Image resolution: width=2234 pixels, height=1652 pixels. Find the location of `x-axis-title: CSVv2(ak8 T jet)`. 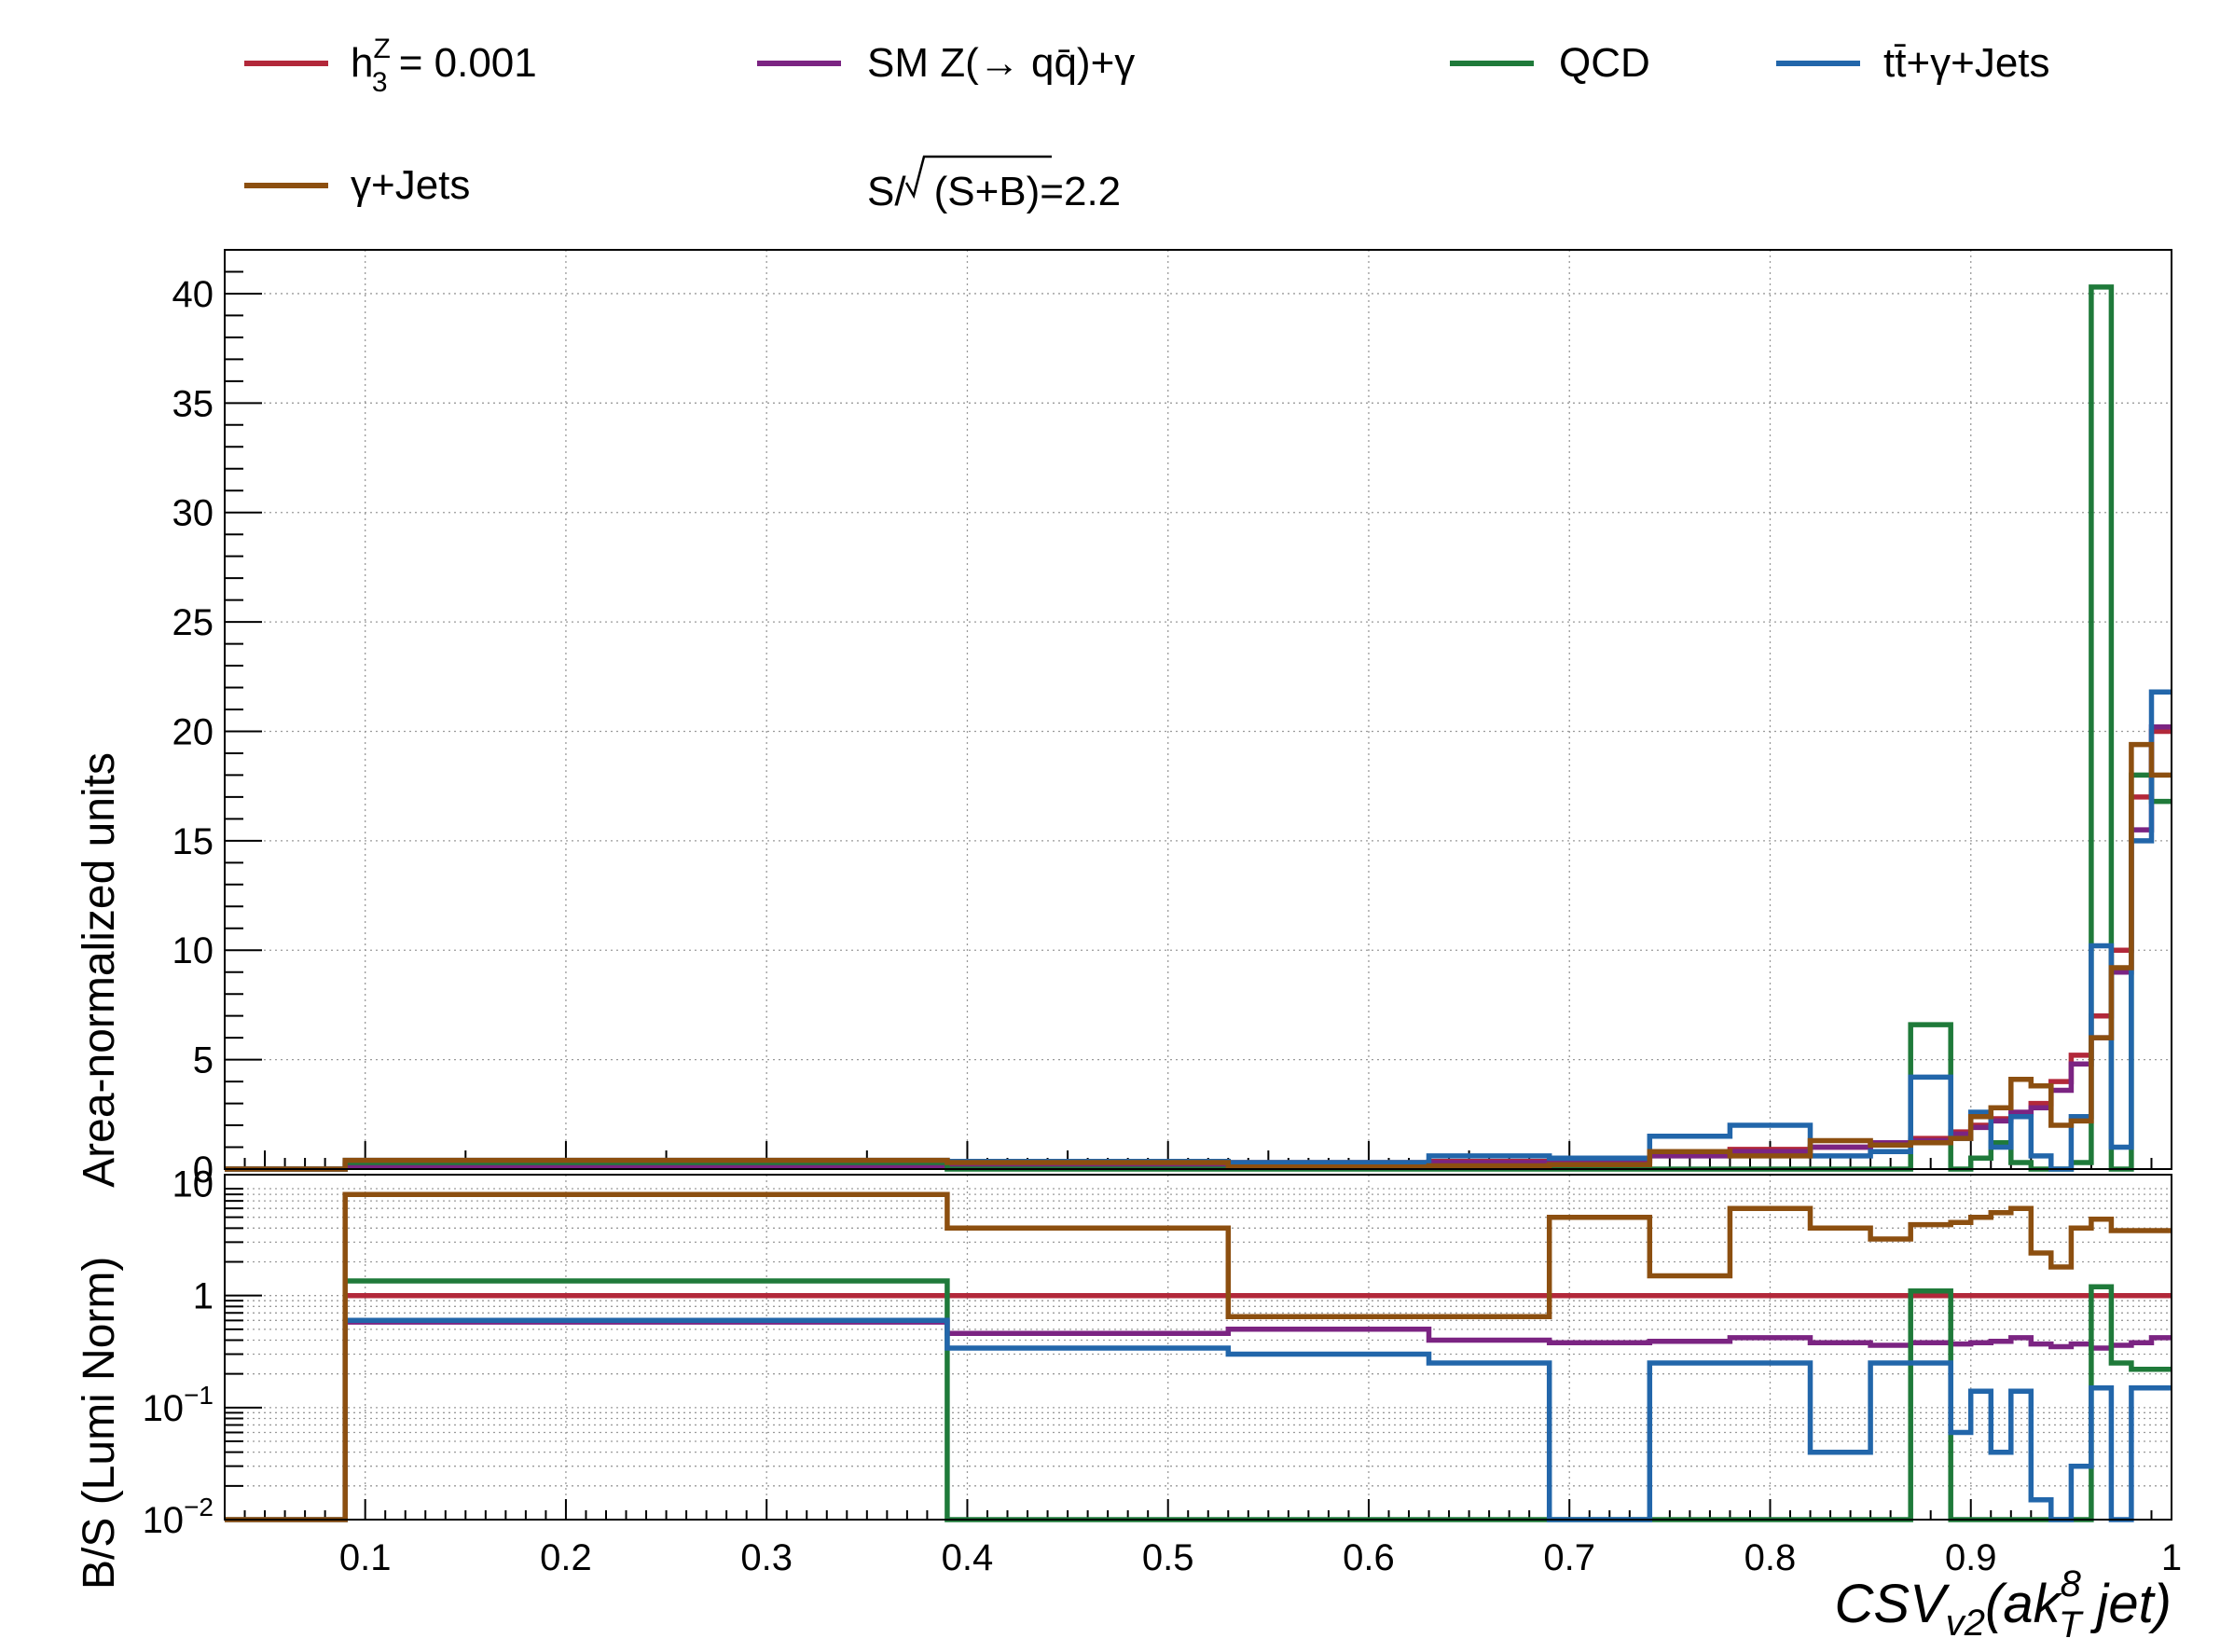

x-axis-title: CSVv2(ak8 T jet) is located at coordinates (2003, 1604).